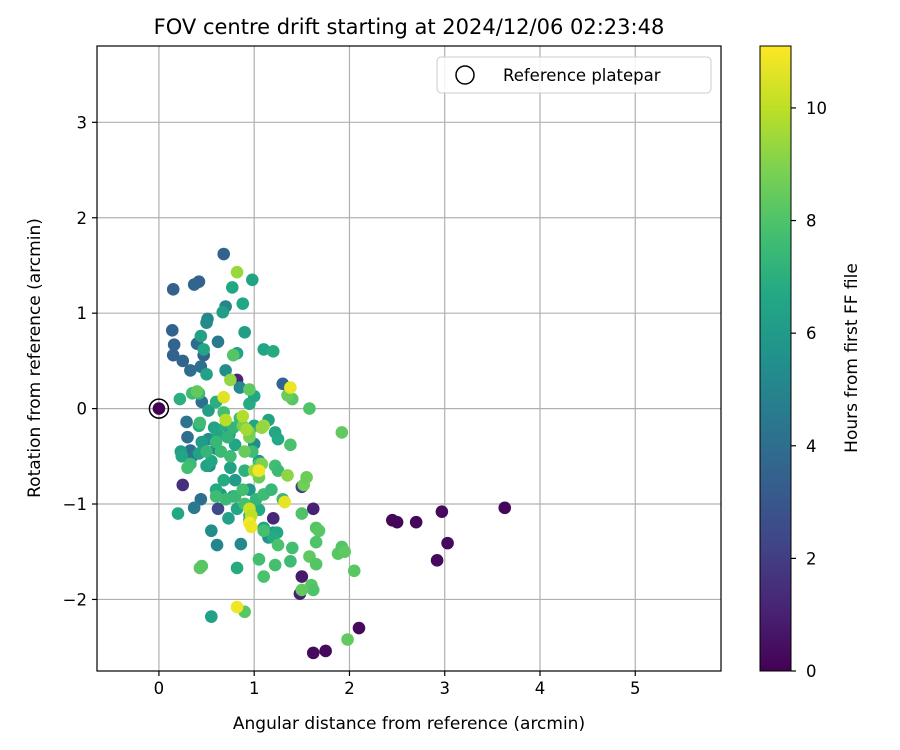 The width and height of the screenshot is (900, 750). I want to click on x-tick-label: 5, so click(635, 688).